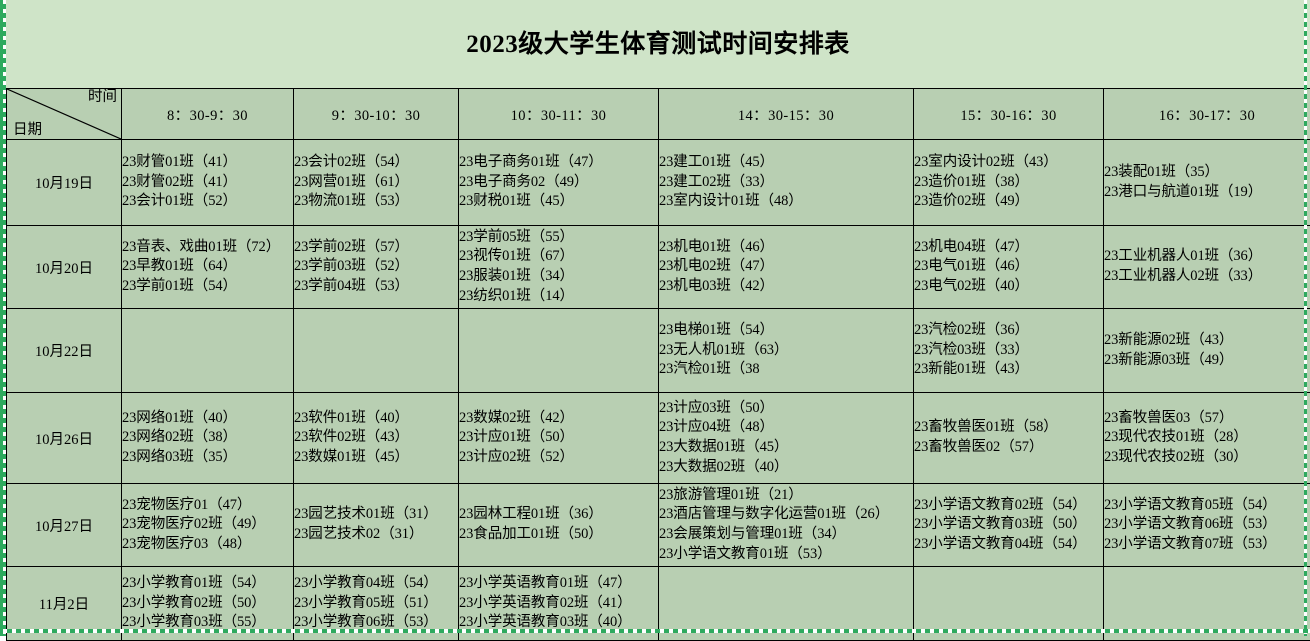 This screenshot has width=1310, height=641. I want to click on class-list-cell: 23电子商务01班（47）23电子商务02（49）23财税01班（45）, so click(559, 183).